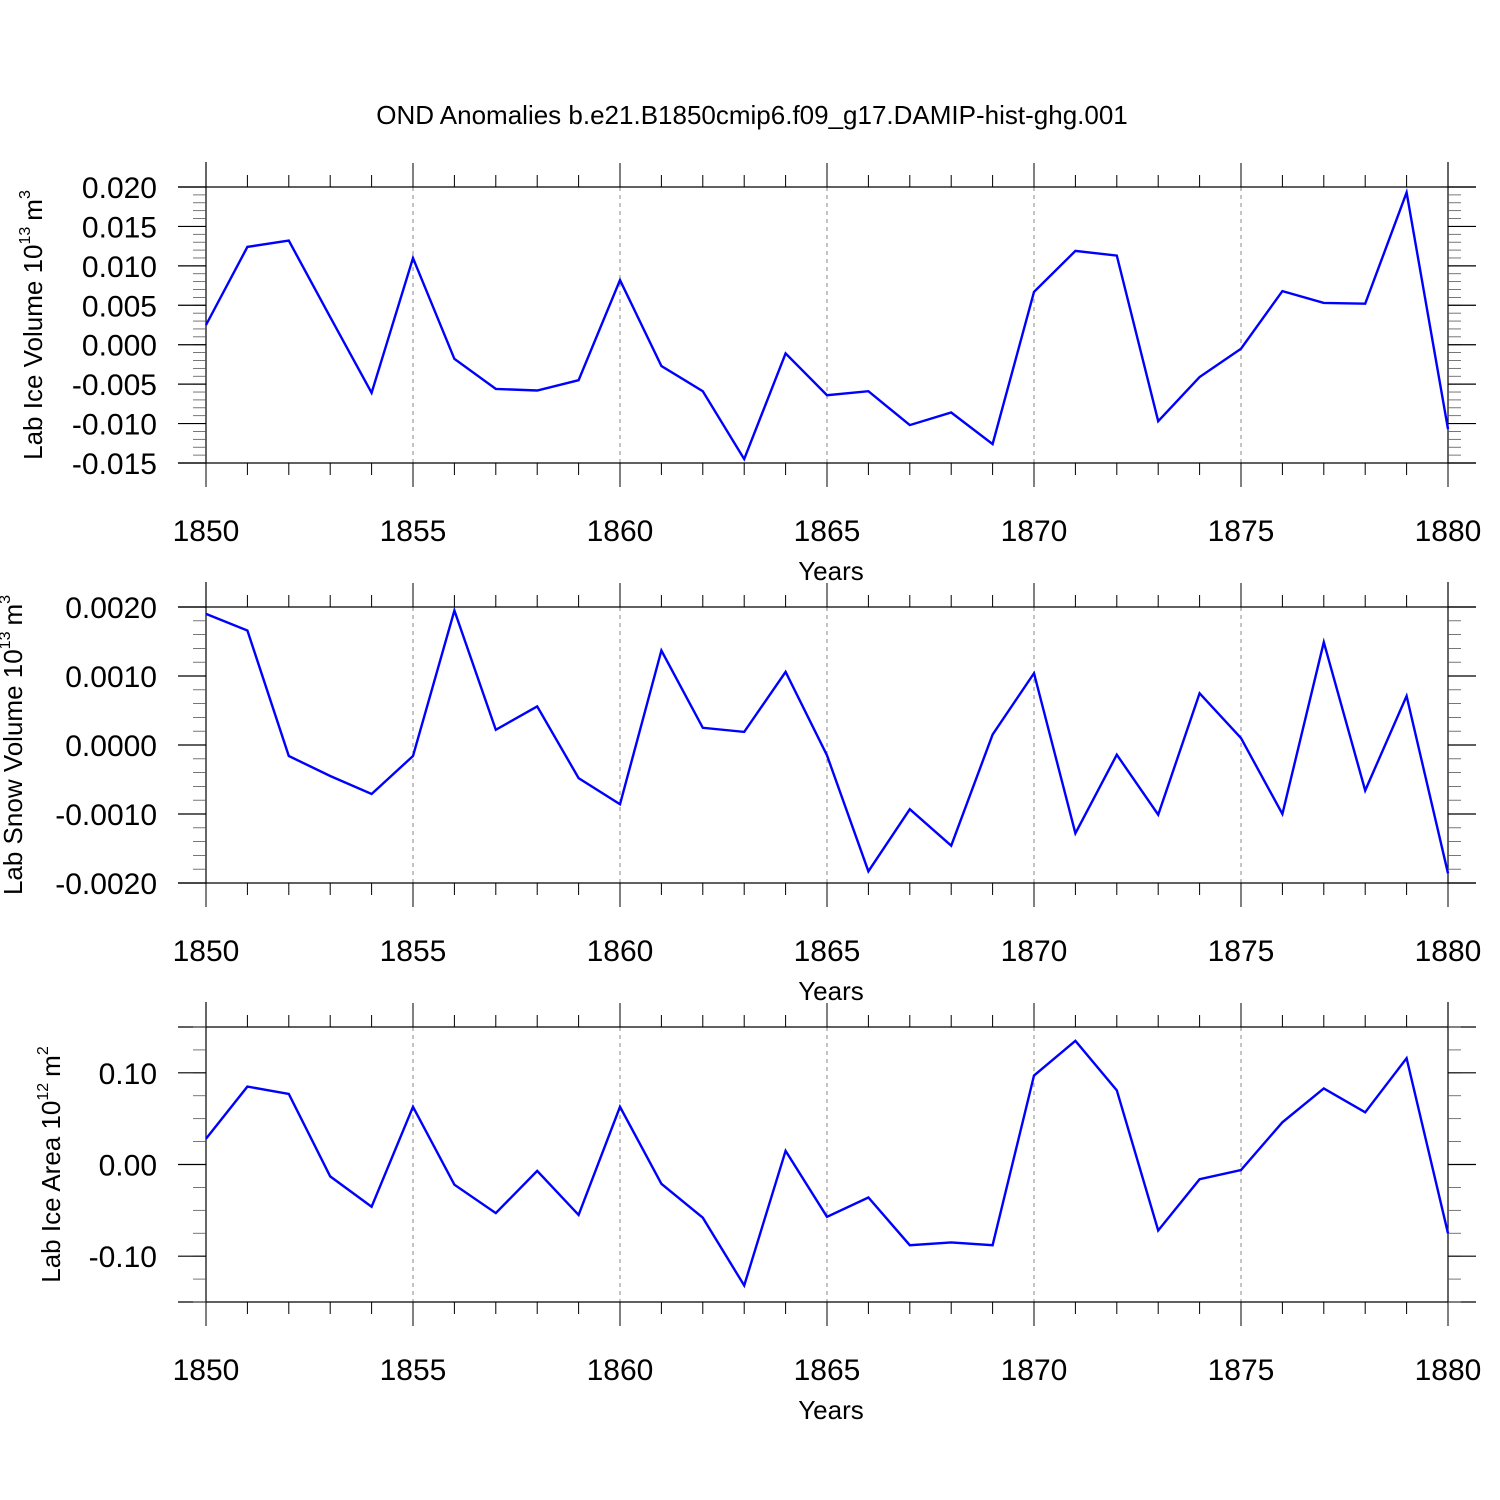 The width and height of the screenshot is (1500, 1500). Describe the element at coordinates (119, 227) in the screenshot. I see `y-tick-label: 0.015` at that location.